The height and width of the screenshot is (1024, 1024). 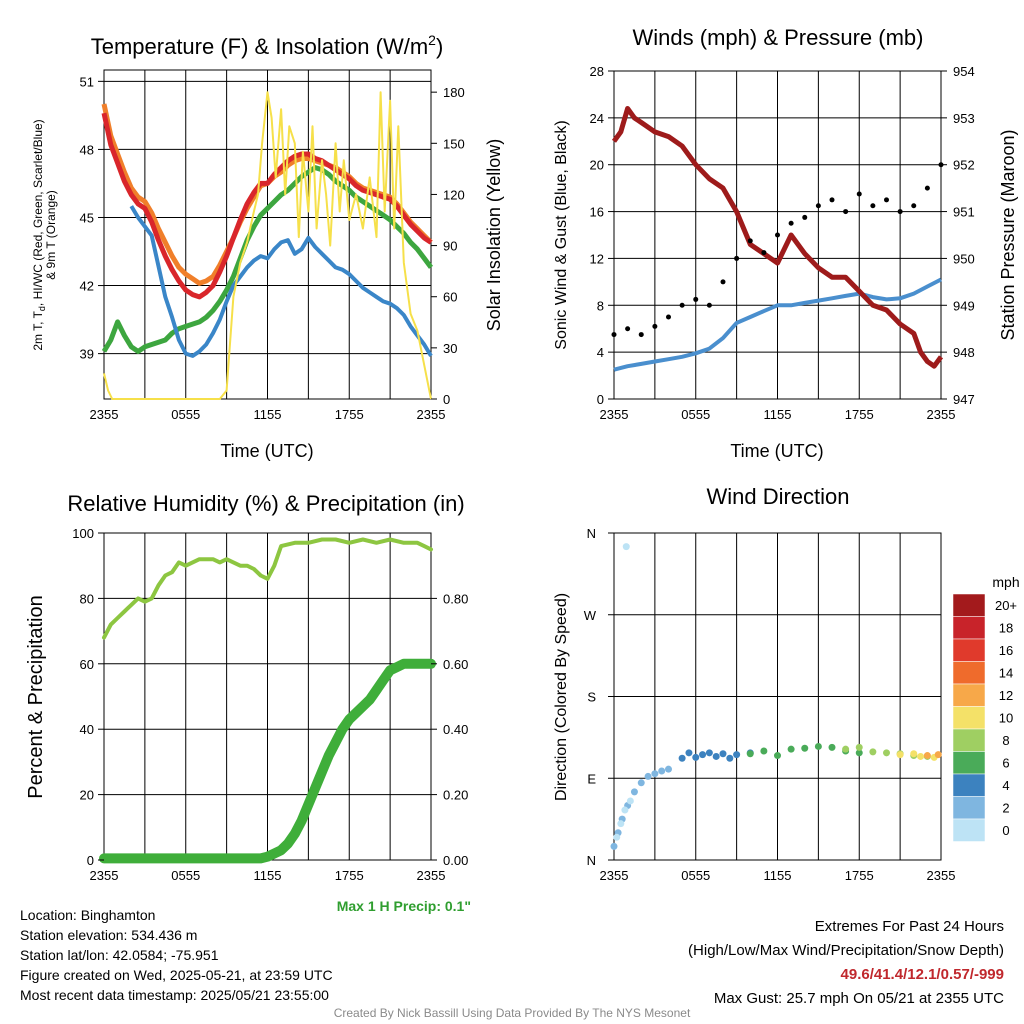 I want to click on rh-ytick-label: 100, so click(x=83, y=533).